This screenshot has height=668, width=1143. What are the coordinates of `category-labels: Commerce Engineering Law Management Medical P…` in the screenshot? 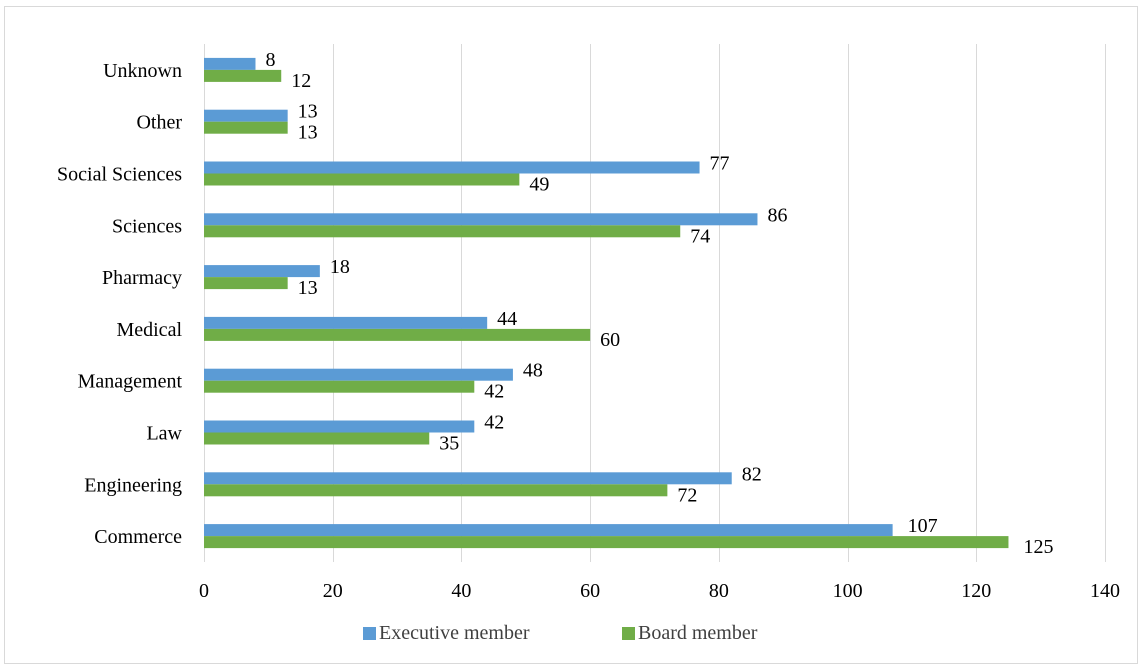 It's located at (120, 304).